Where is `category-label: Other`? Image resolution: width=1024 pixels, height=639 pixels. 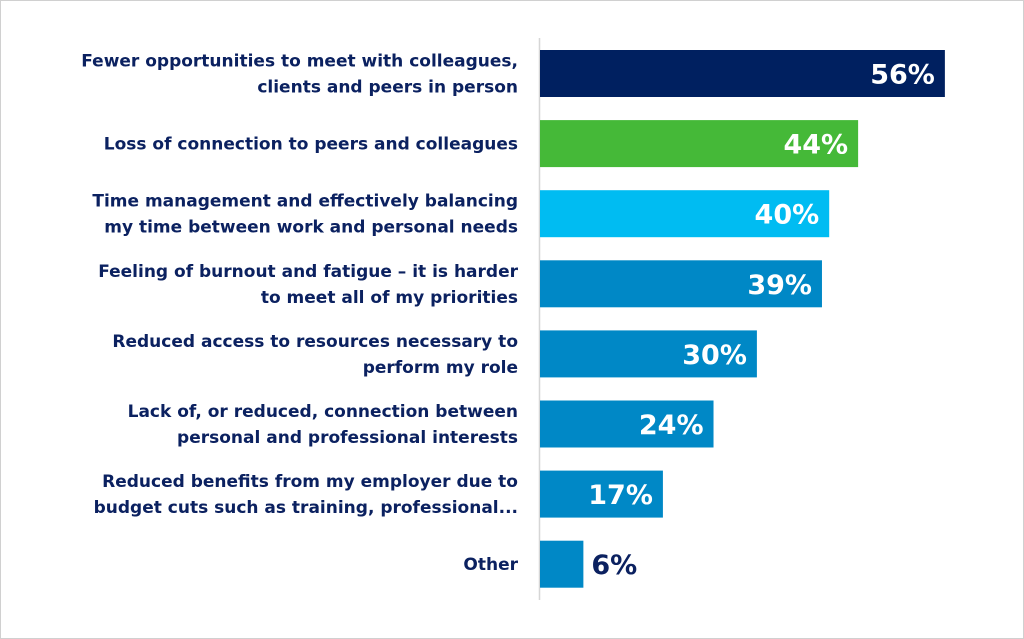 category-label: Other is located at coordinates (490, 565).